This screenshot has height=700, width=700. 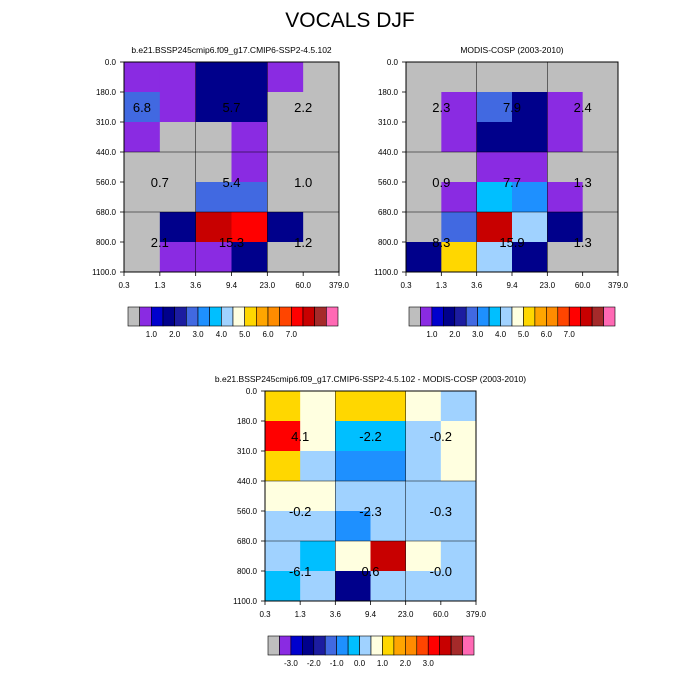 I want to click on colorbar-label: 4.0, so click(x=501, y=334).